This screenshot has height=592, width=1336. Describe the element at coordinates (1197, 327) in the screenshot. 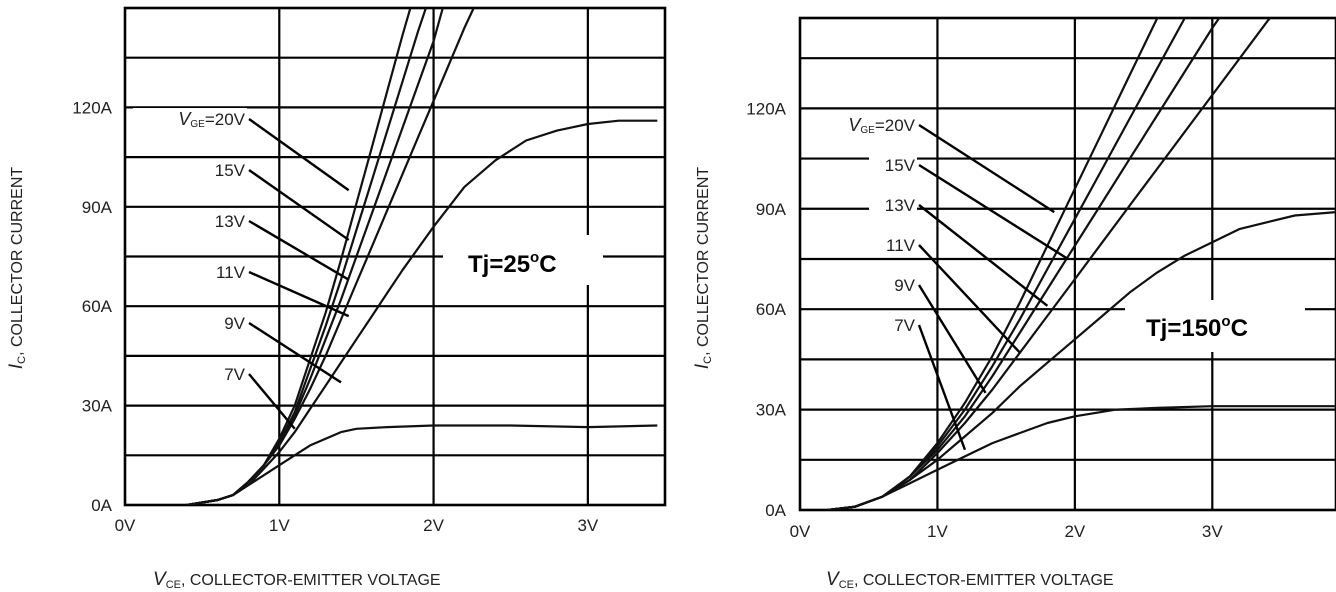

I see `temperature-label: Tj=150oC` at that location.